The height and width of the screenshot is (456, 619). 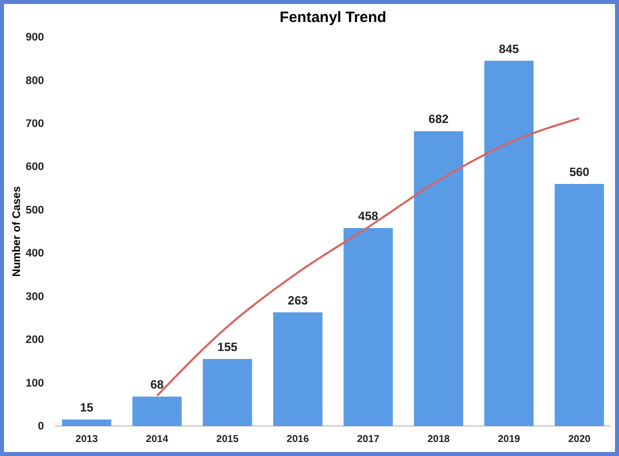 I want to click on x-tick-label: 2018, so click(x=438, y=439).